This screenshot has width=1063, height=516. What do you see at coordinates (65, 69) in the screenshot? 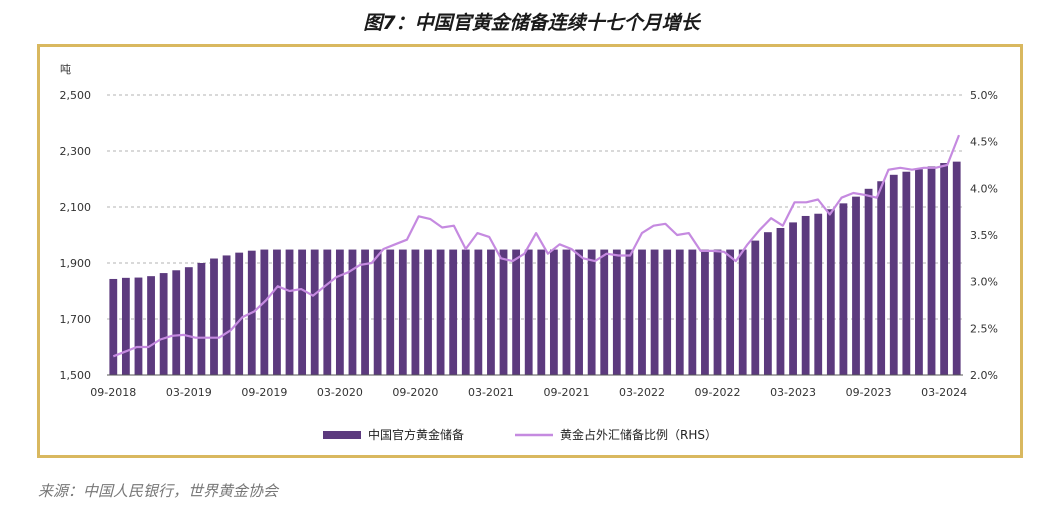
I see `y-axis-unit-label: 吨` at bounding box center [65, 69].